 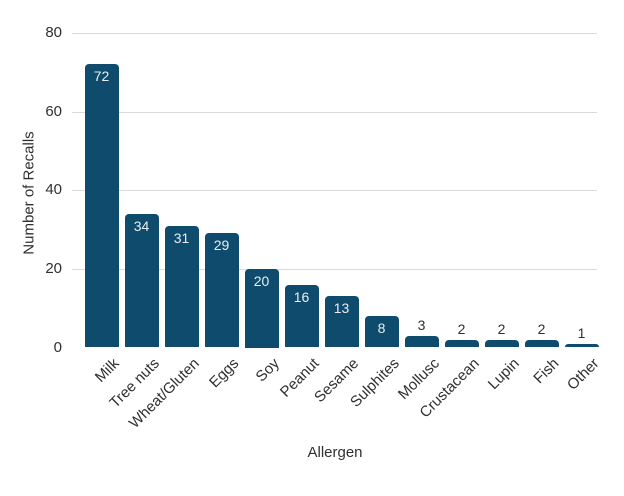 What do you see at coordinates (503, 374) in the screenshot?
I see `xtick-label-lupin: Lupin` at bounding box center [503, 374].